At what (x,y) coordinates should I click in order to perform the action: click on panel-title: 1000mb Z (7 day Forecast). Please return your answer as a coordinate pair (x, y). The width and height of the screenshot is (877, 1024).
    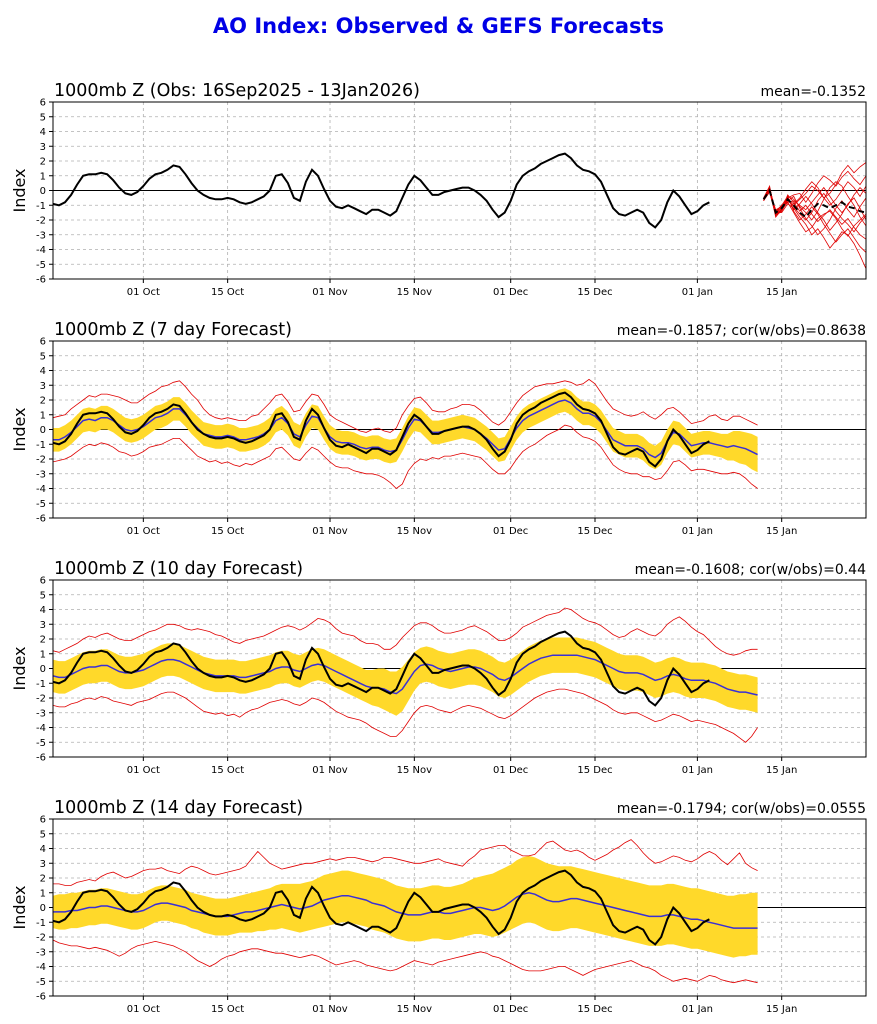
    Looking at the image, I should click on (173, 330).